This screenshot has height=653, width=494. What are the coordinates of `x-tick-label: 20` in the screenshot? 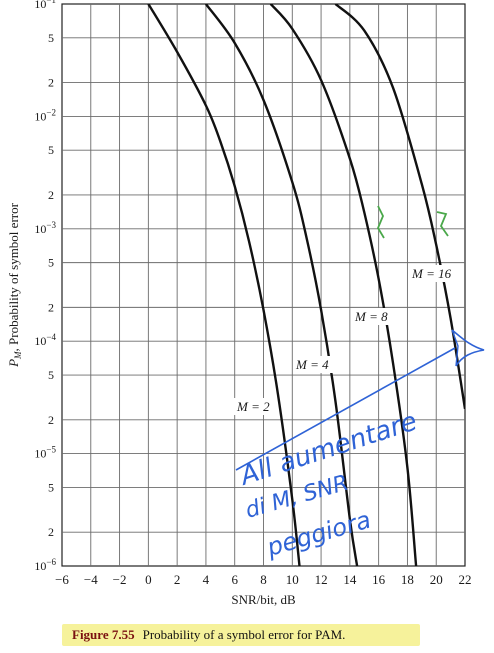 It's located at (436, 579).